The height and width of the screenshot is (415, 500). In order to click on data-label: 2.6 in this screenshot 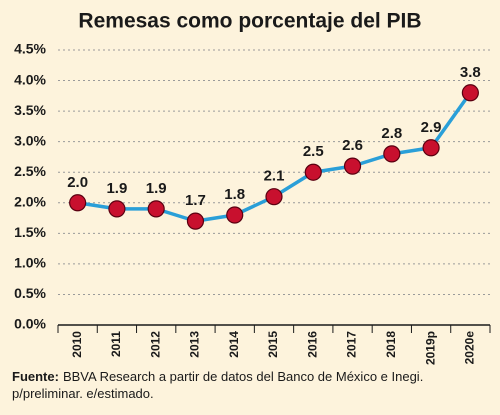, I will do `click(352, 145)`.